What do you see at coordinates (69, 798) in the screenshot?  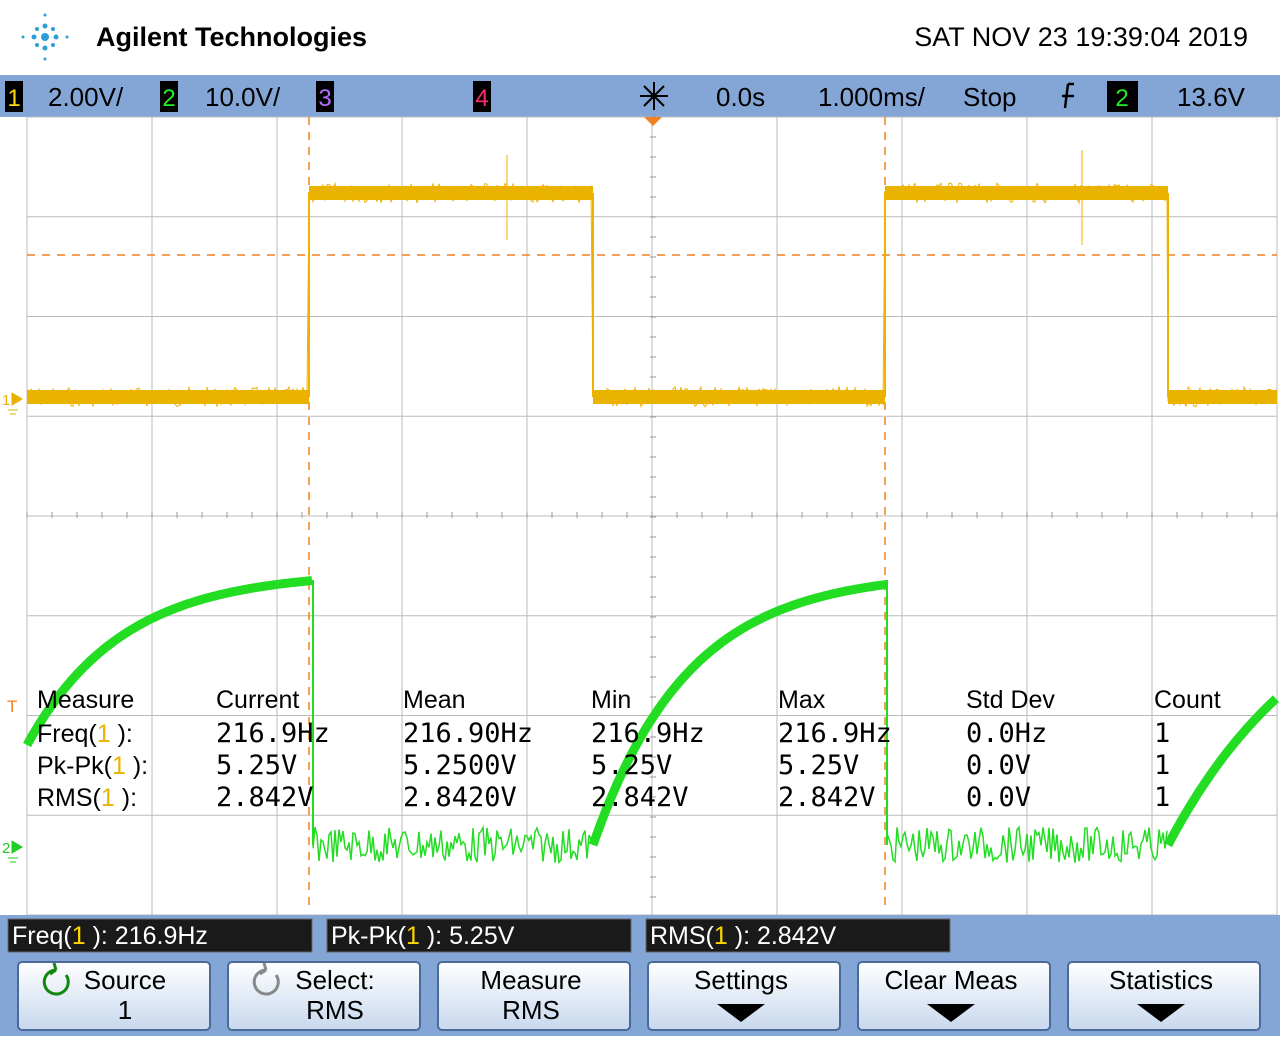 I see `stat-row-label-part: RMS(` at bounding box center [69, 798].